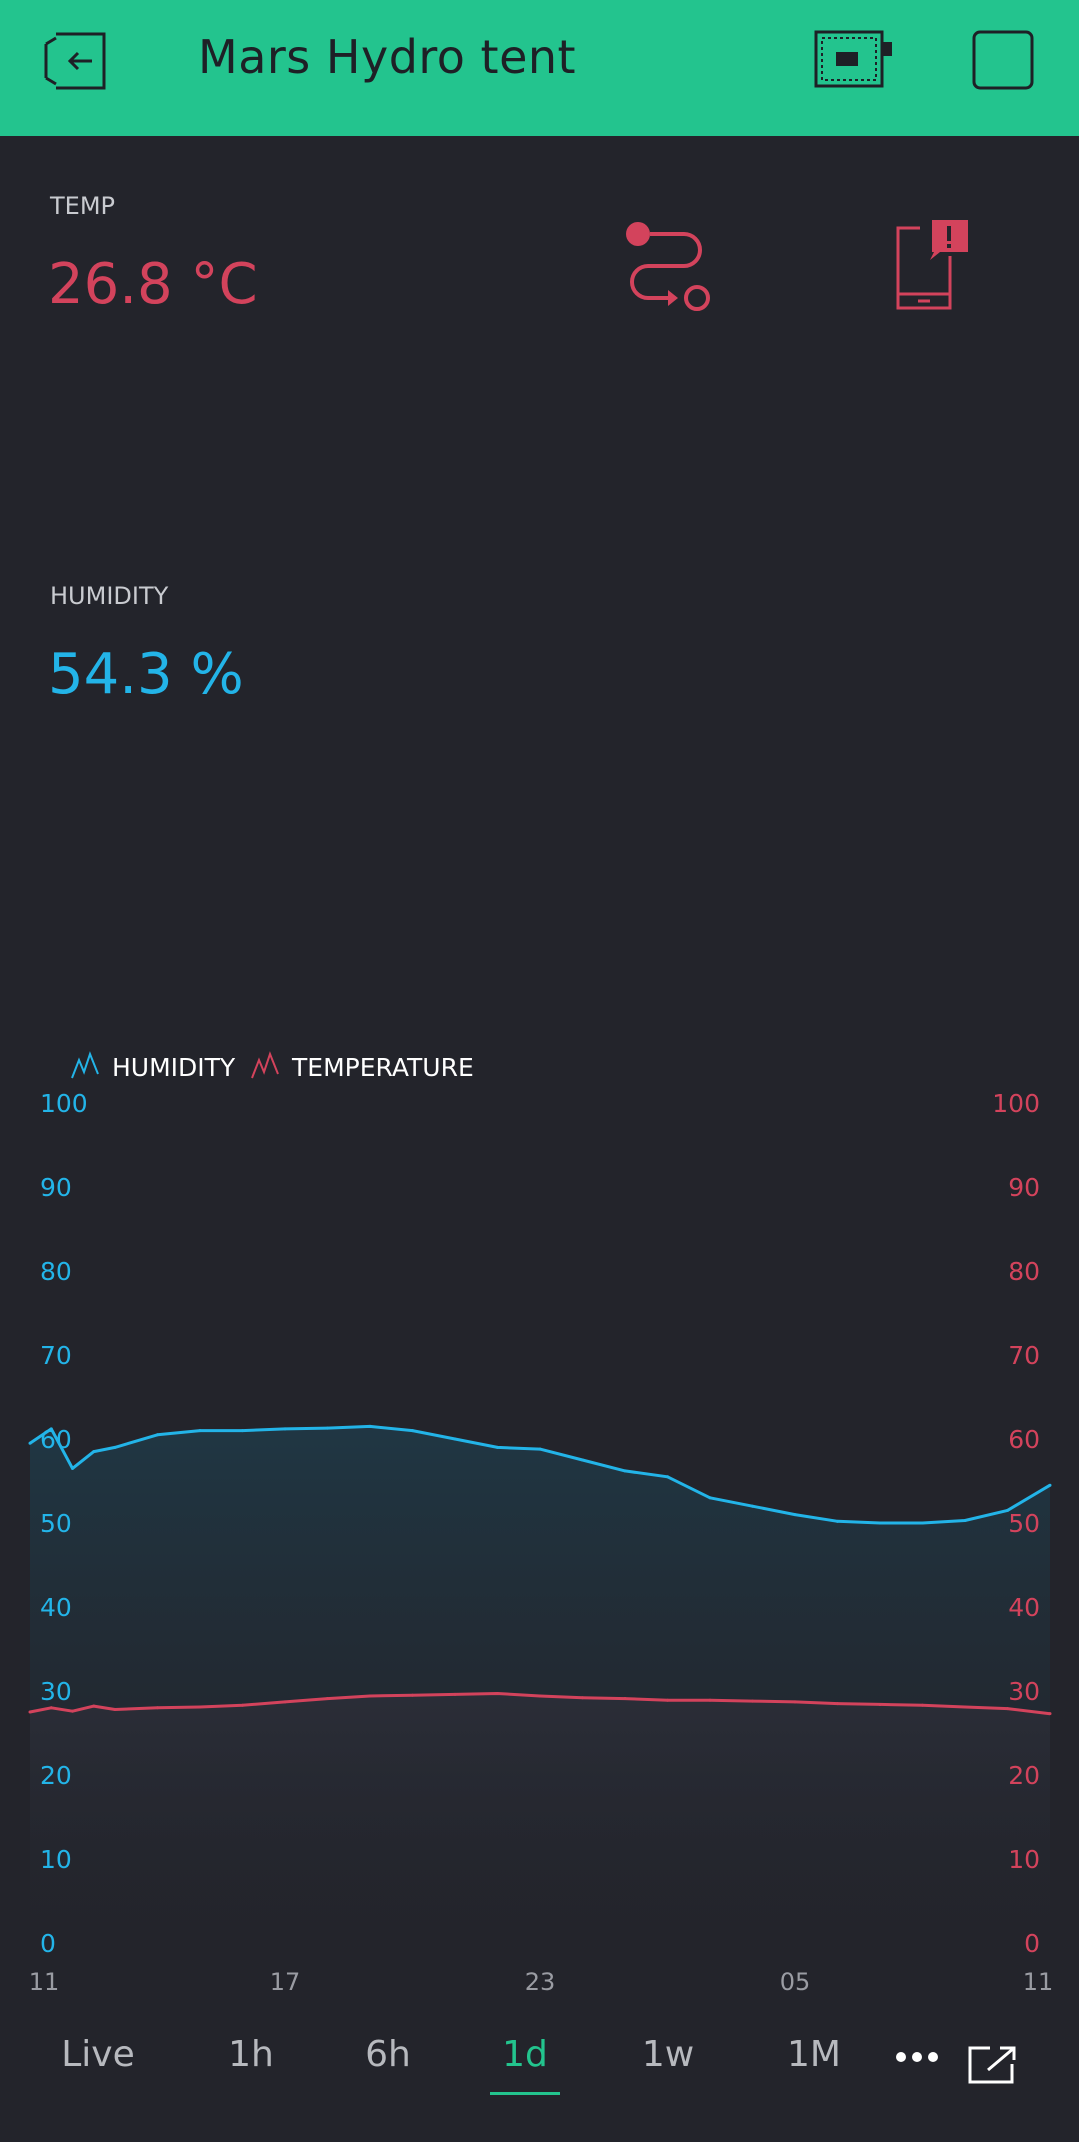  Describe the element at coordinates (525, 2054) in the screenshot. I see `tab-1d: 1d` at that location.